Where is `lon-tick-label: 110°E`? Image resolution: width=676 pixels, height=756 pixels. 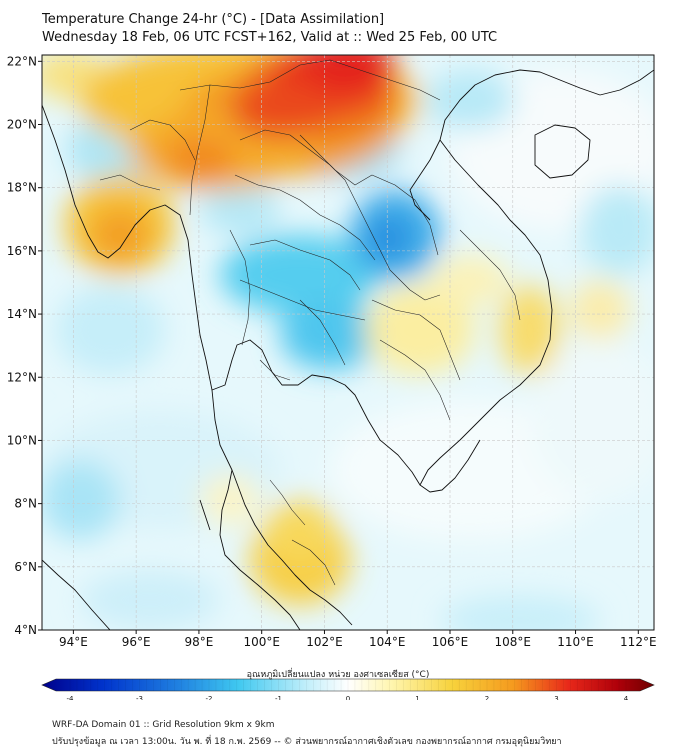 lon-tick-label: 110°E is located at coordinates (575, 642).